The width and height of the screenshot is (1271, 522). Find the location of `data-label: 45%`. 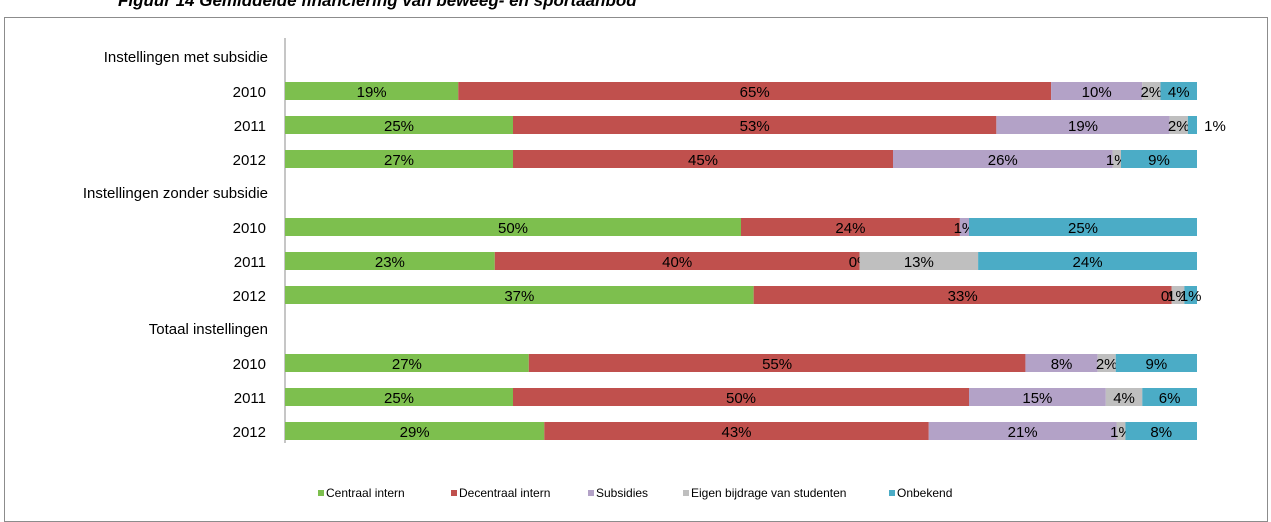

data-label: 45% is located at coordinates (703, 160).